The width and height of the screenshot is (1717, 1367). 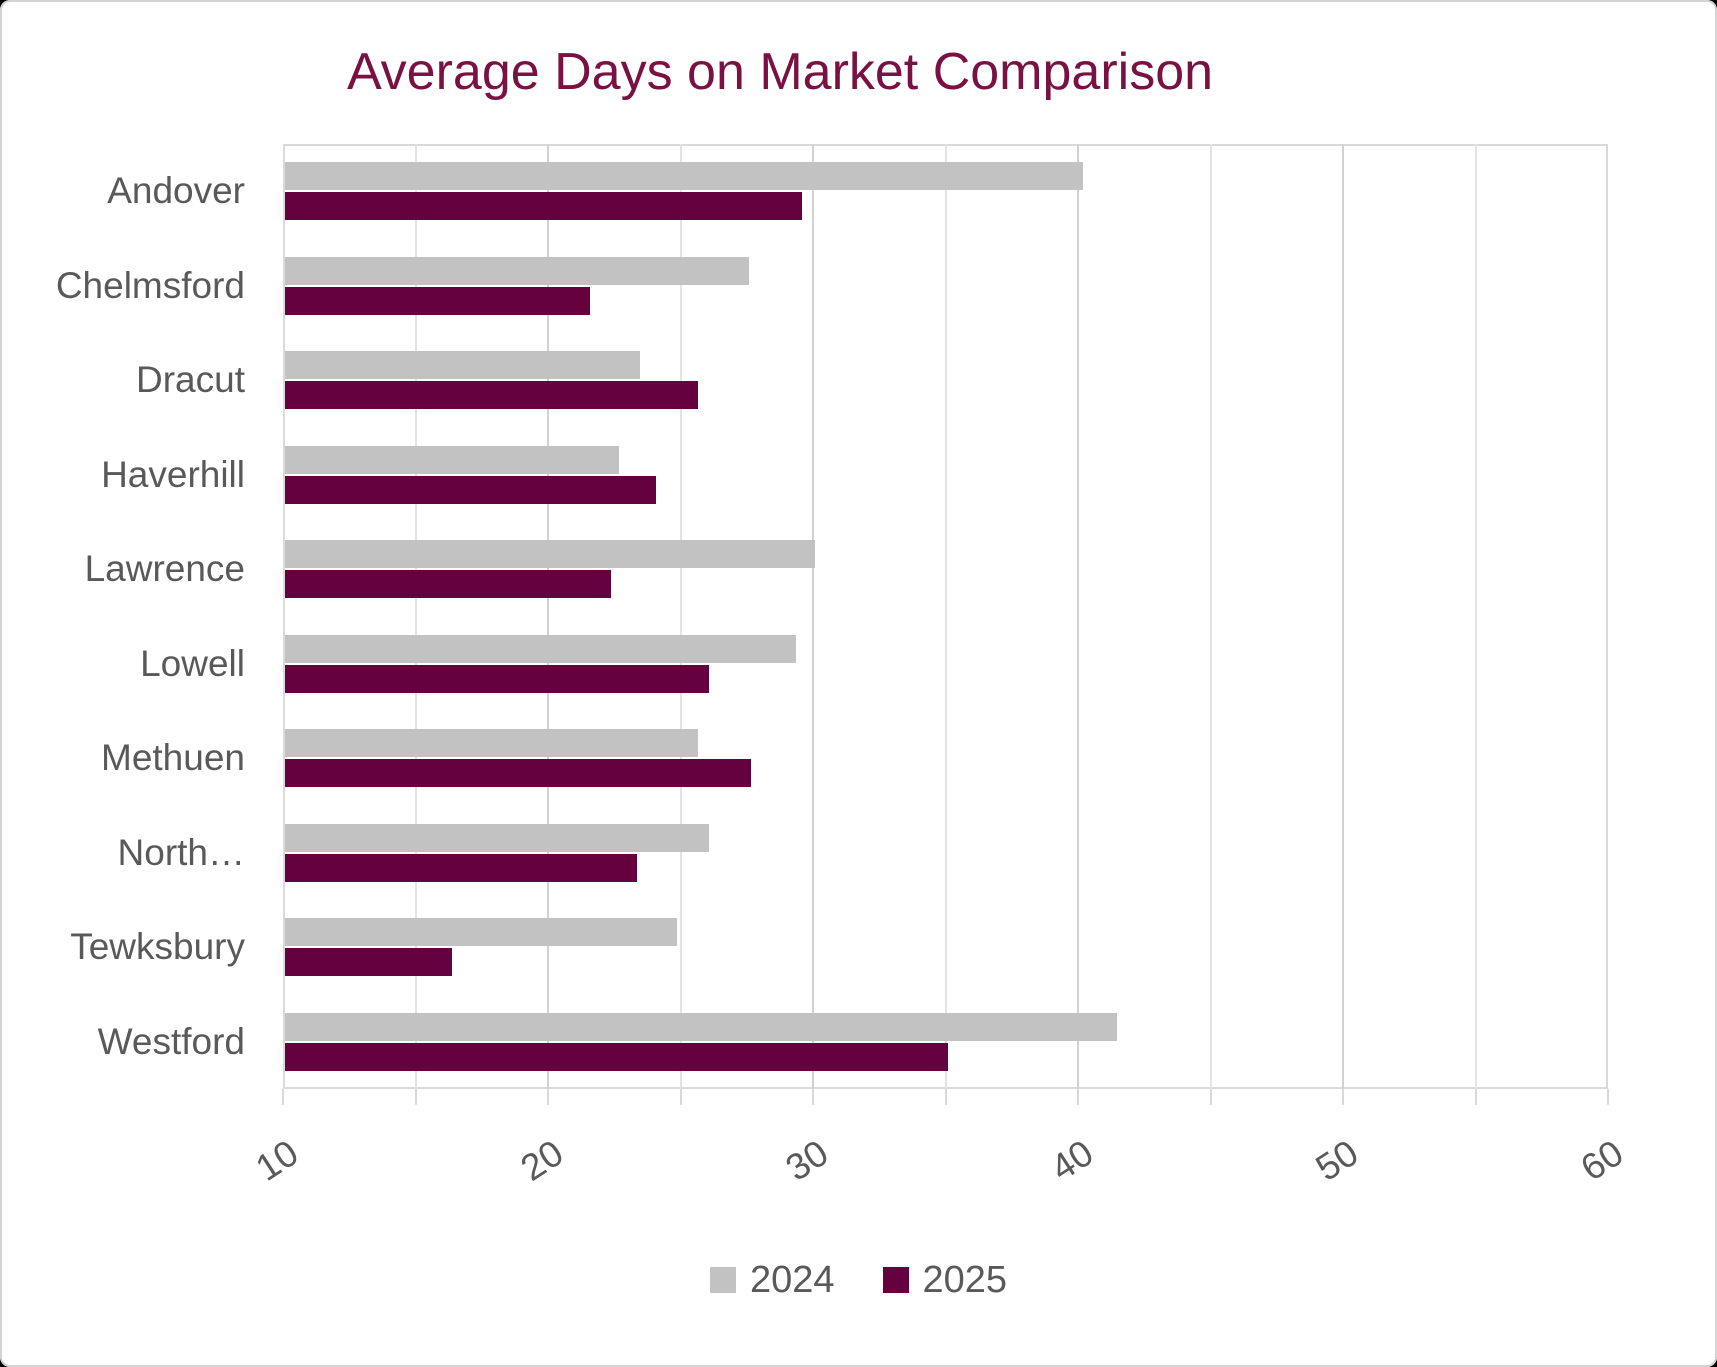 I want to click on x-axis-label-20: 20, so click(x=542, y=1160).